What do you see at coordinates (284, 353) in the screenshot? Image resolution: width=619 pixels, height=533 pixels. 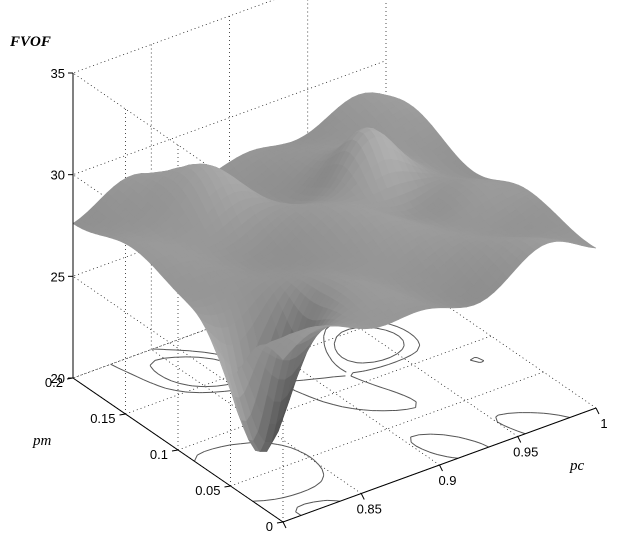 I see `surface-patch` at bounding box center [284, 353].